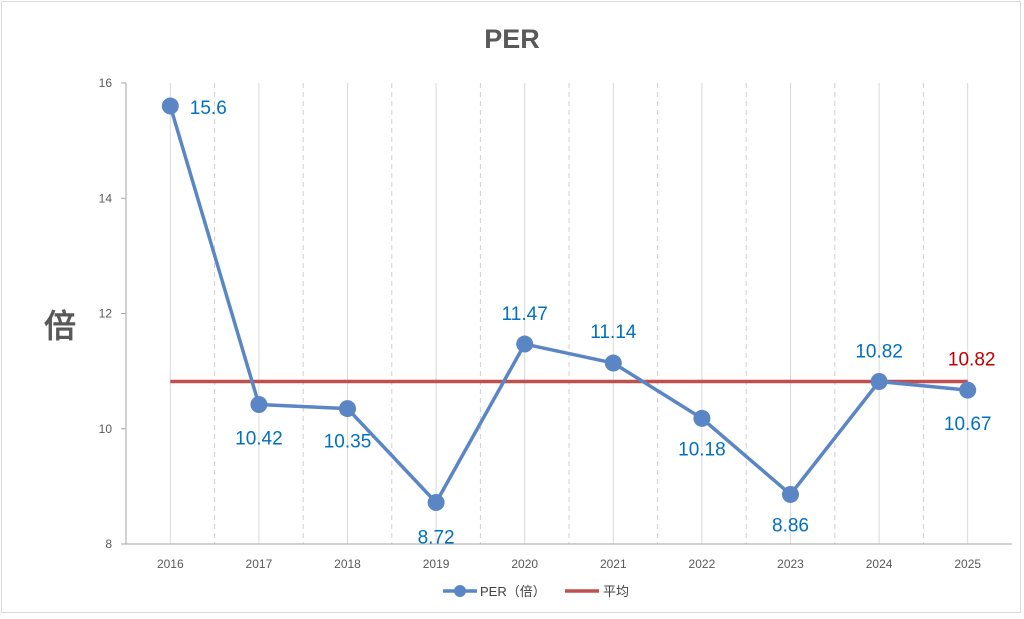  Describe the element at coordinates (616, 591) in the screenshot. I see `legend-average-label: 平均` at that location.